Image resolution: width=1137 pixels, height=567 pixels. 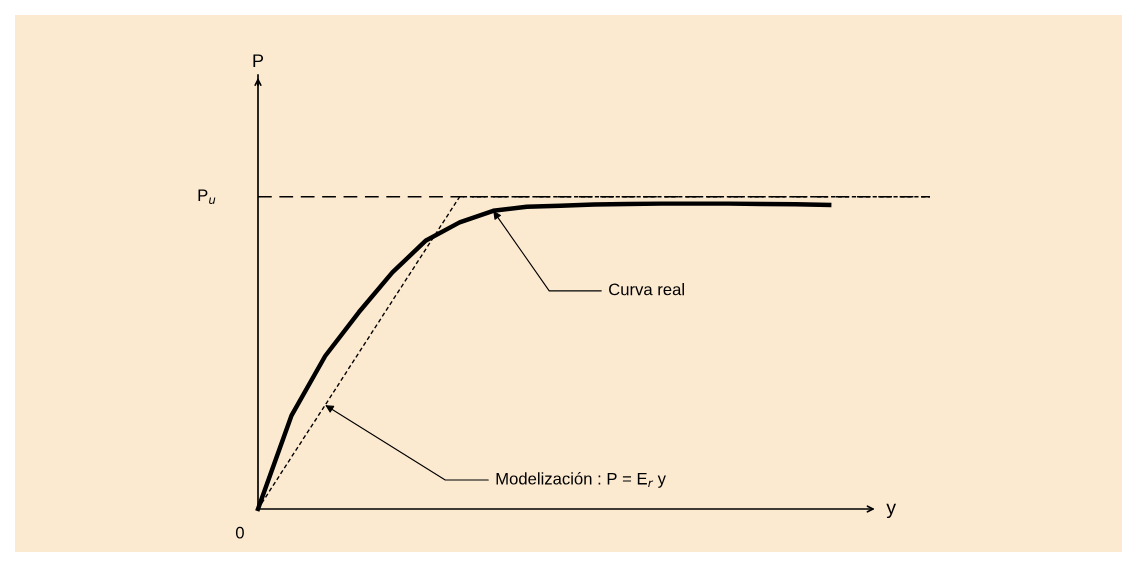 What do you see at coordinates (207, 196) in the screenshot?
I see `ref-line-label: P$_{u}$` at bounding box center [207, 196].